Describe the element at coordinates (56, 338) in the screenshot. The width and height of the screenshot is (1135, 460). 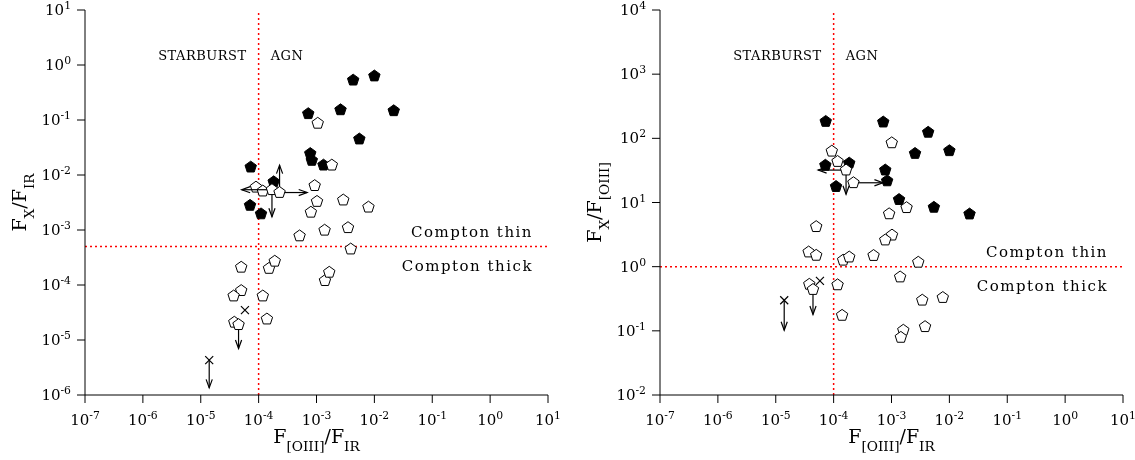
I see `y-tick-label: 10$^{-5}$` at that location.